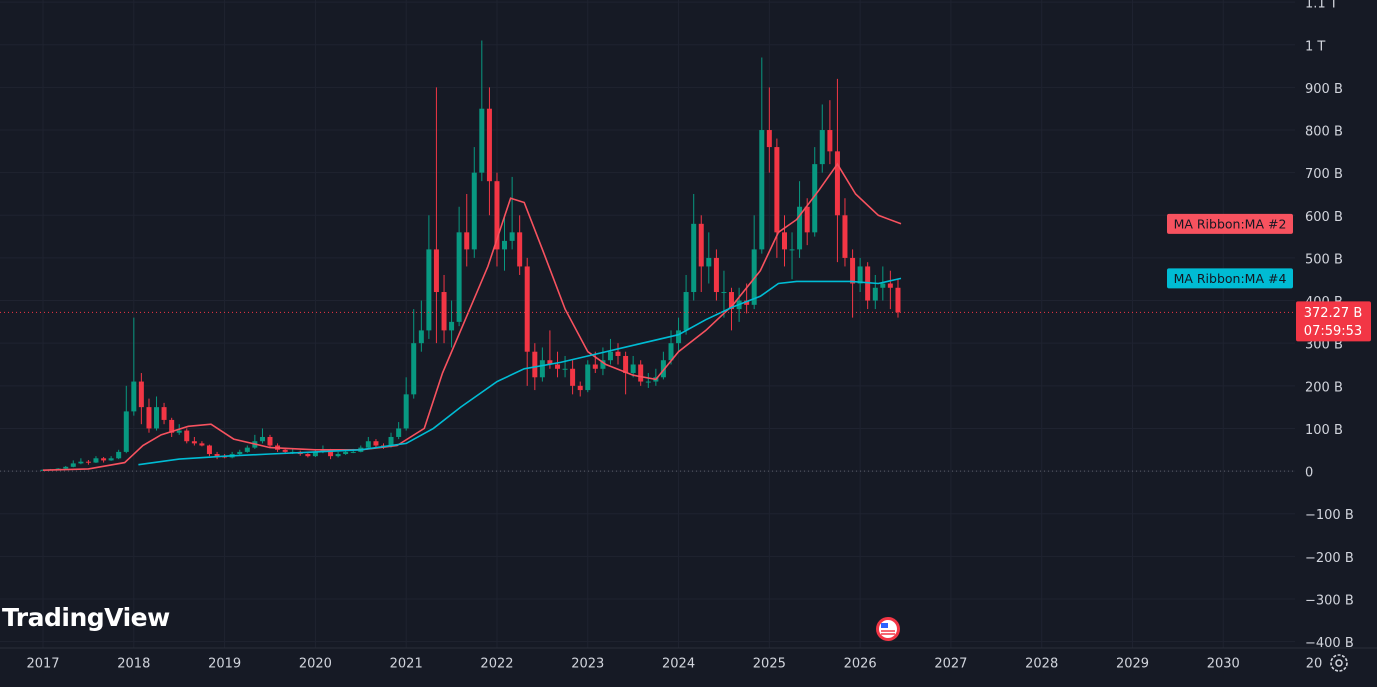 The height and width of the screenshot is (687, 1377). Describe the element at coordinates (86, 617) in the screenshot. I see `watermark: TradingView` at that location.